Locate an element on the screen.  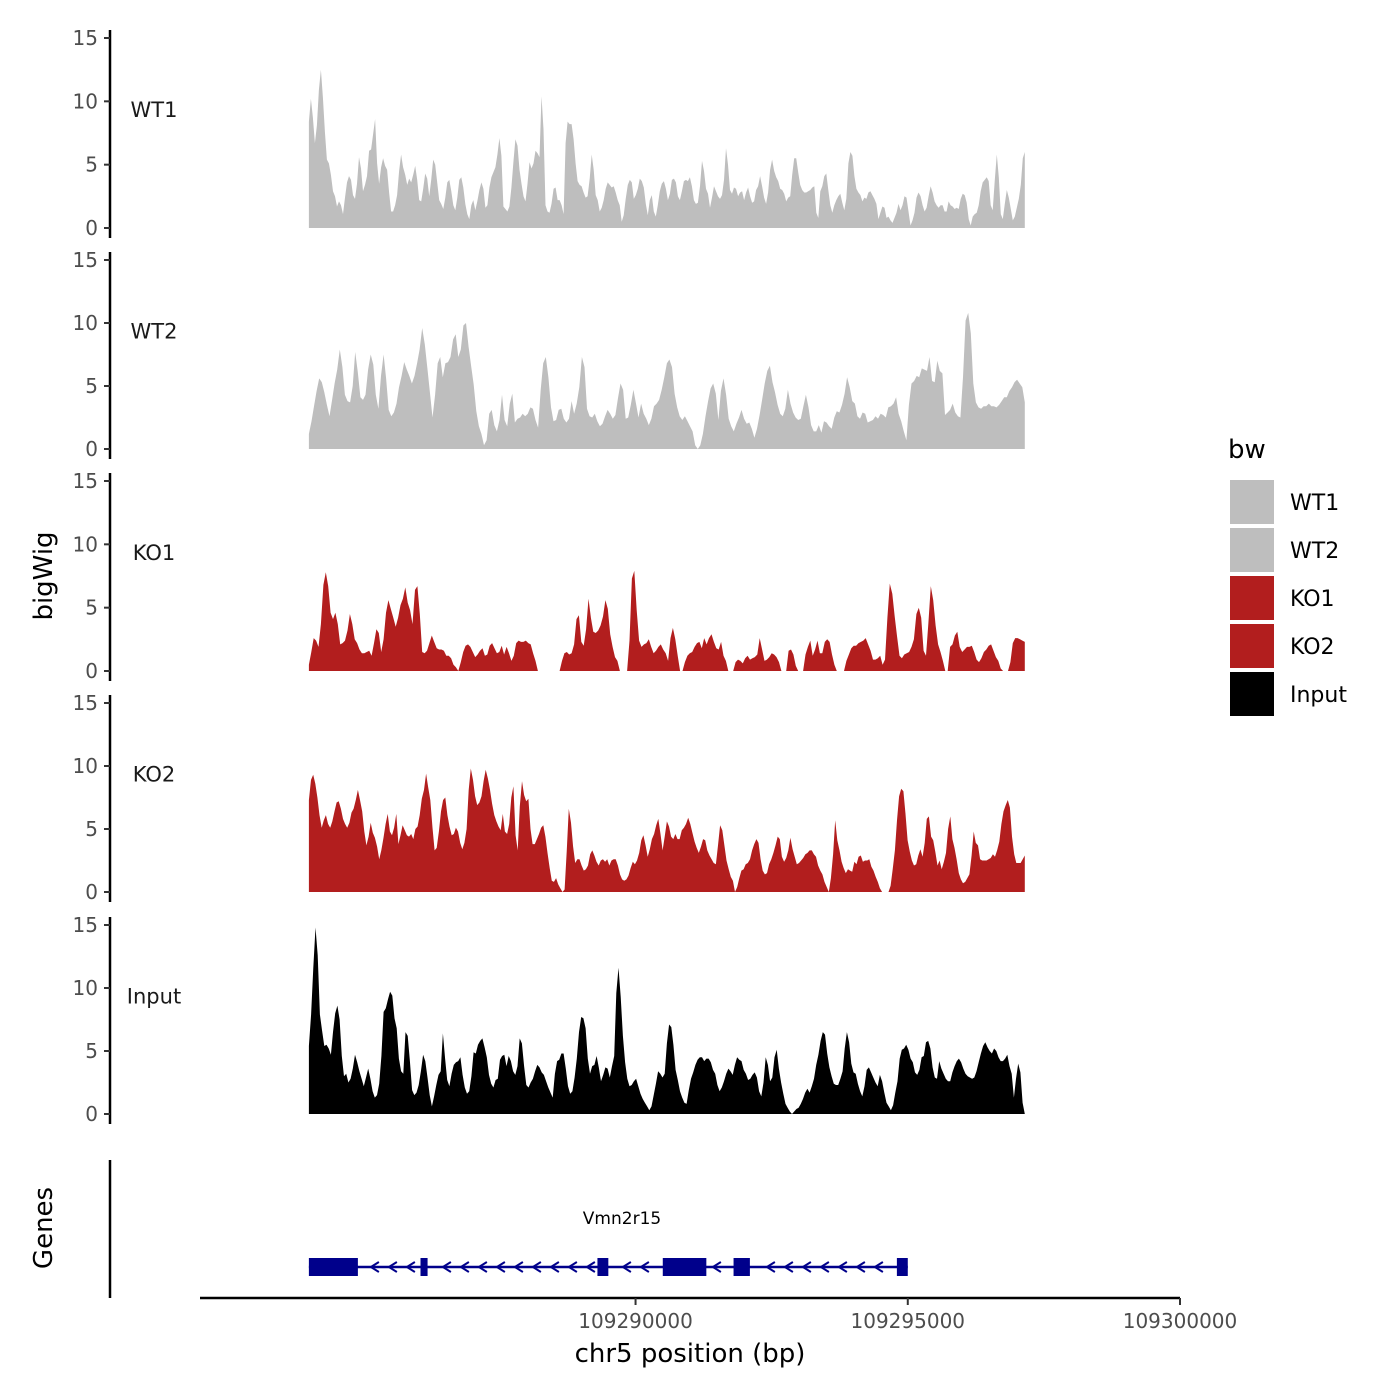
track-label-ko1: KO1 is located at coordinates (154, 553).